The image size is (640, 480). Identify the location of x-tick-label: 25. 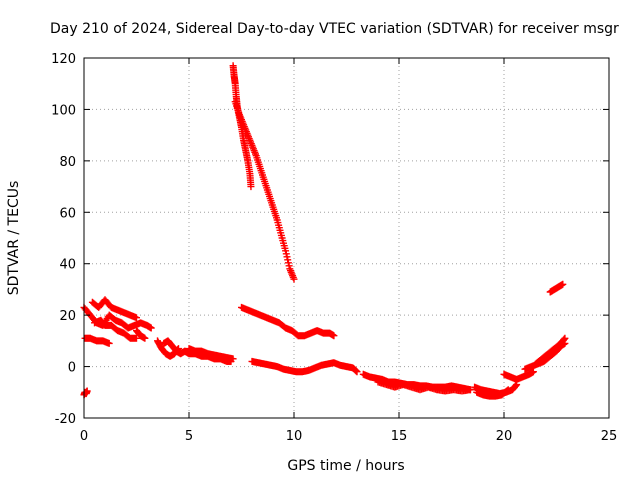
(609, 436).